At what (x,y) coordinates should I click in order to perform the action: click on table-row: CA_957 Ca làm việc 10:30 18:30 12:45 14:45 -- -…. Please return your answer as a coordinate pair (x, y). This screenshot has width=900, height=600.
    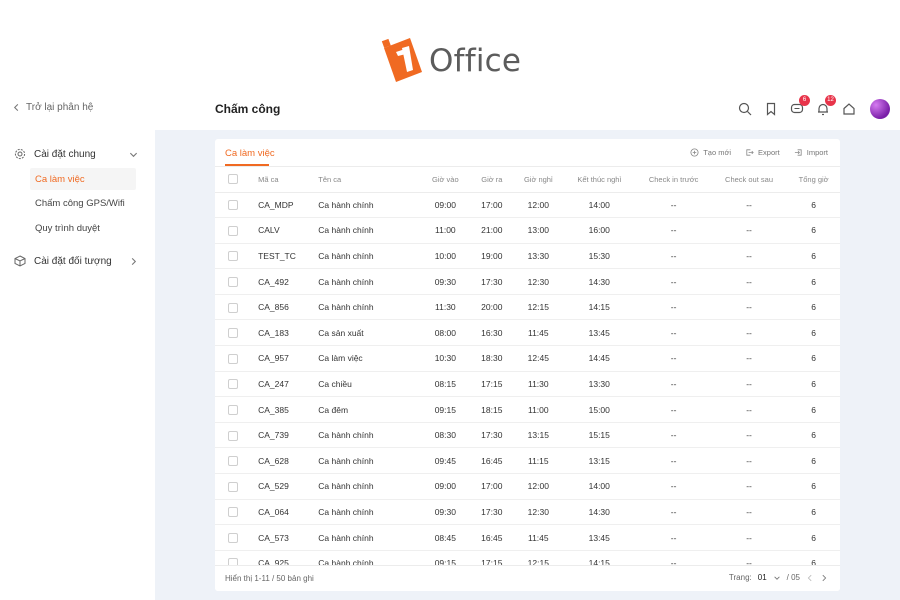
    Looking at the image, I should click on (527, 358).